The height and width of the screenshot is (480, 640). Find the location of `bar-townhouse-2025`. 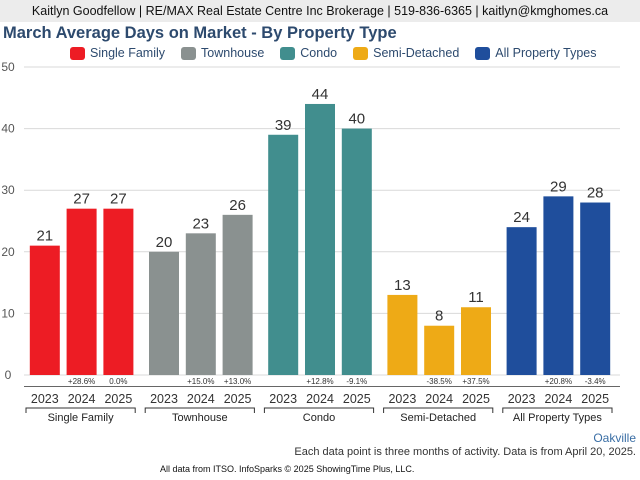

bar-townhouse-2025 is located at coordinates (237, 294).